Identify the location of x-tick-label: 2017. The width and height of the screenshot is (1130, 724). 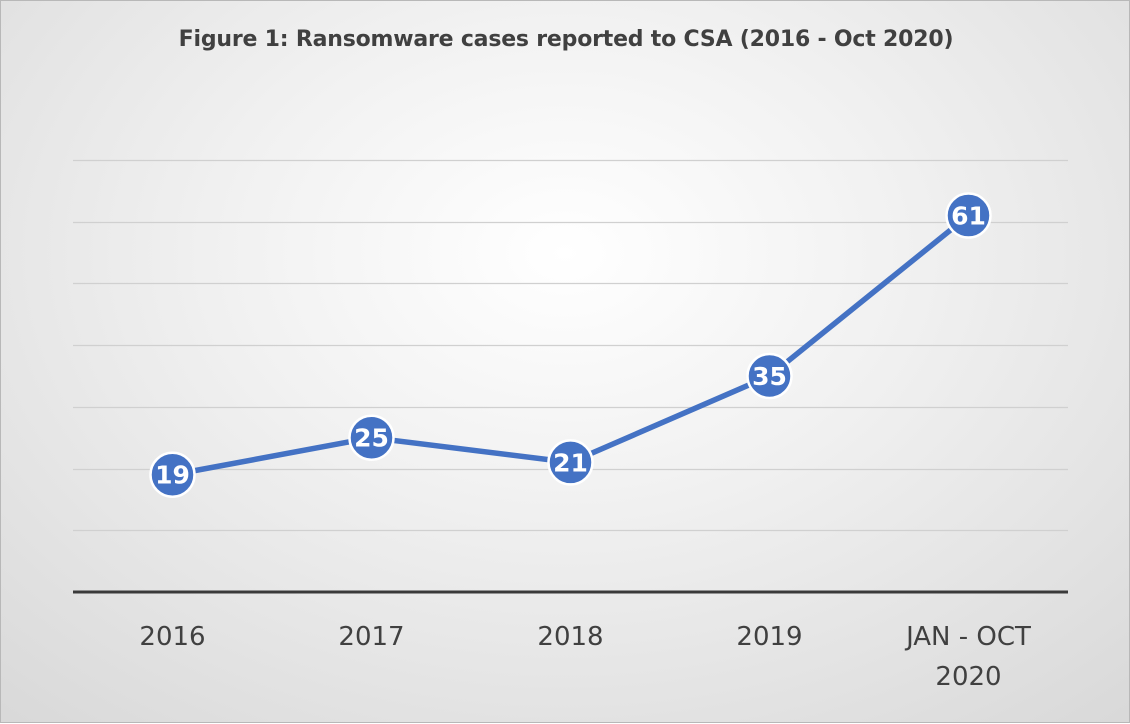
(371, 637).